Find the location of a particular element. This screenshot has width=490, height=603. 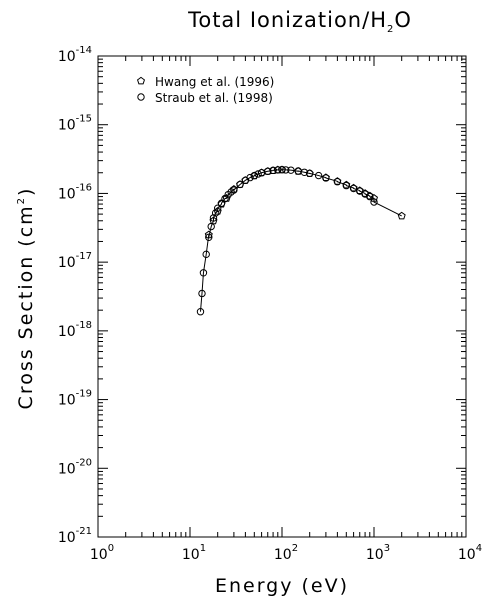

legend-marker-straub is located at coordinates (141, 97).